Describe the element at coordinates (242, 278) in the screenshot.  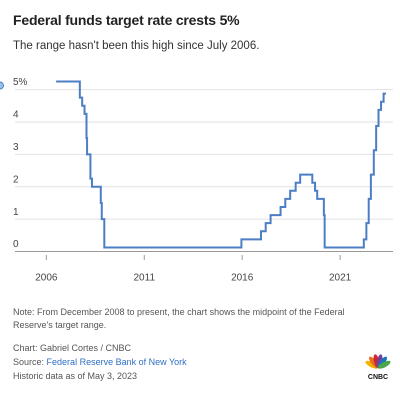
I see `x-tick-label: 2016` at that location.